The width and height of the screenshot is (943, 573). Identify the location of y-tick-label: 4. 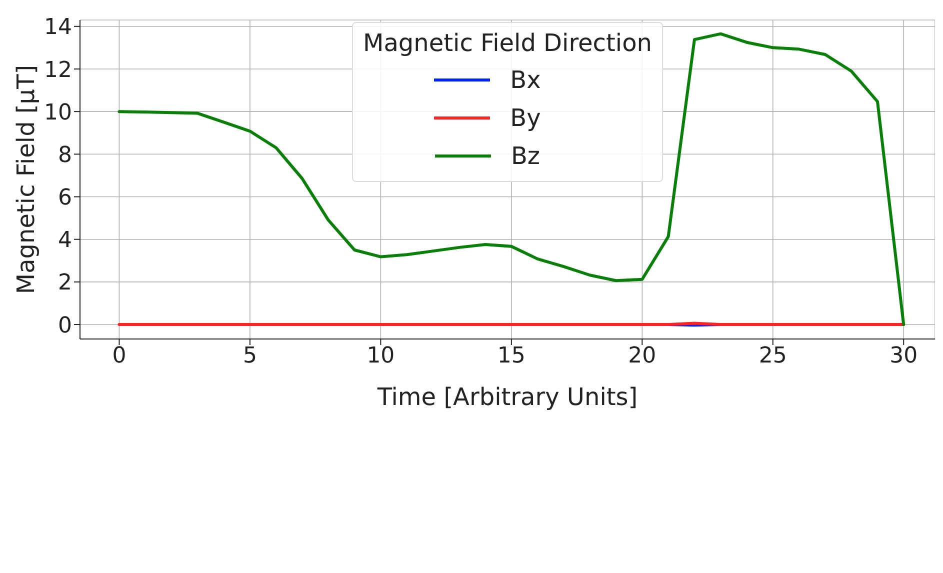
(65, 241).